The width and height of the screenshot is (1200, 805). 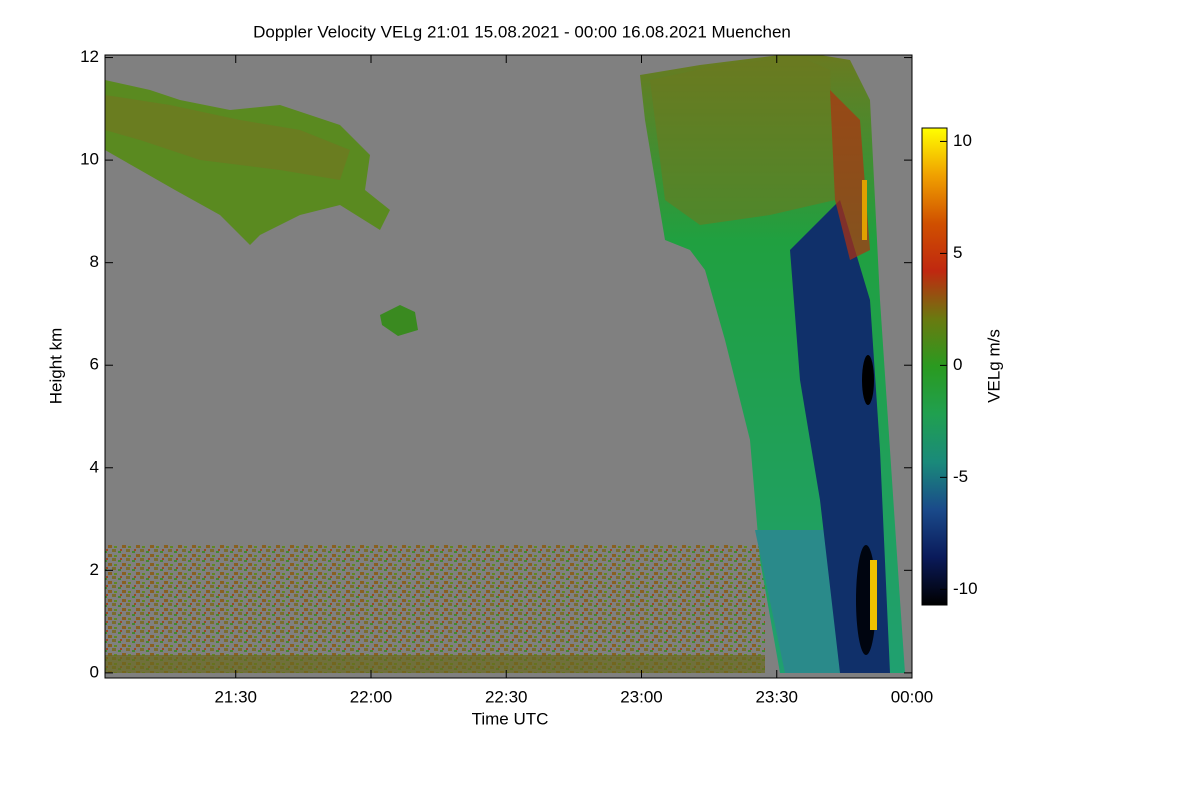 I want to click on colorbar-tick-label: -10, so click(x=965, y=588).